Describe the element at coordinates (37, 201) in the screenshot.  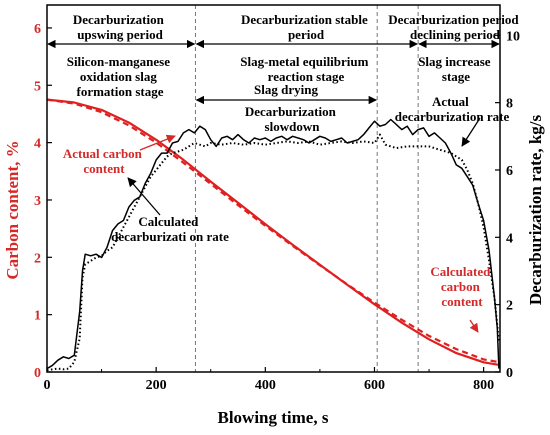
I see `y-left-tick-label: 3` at that location.